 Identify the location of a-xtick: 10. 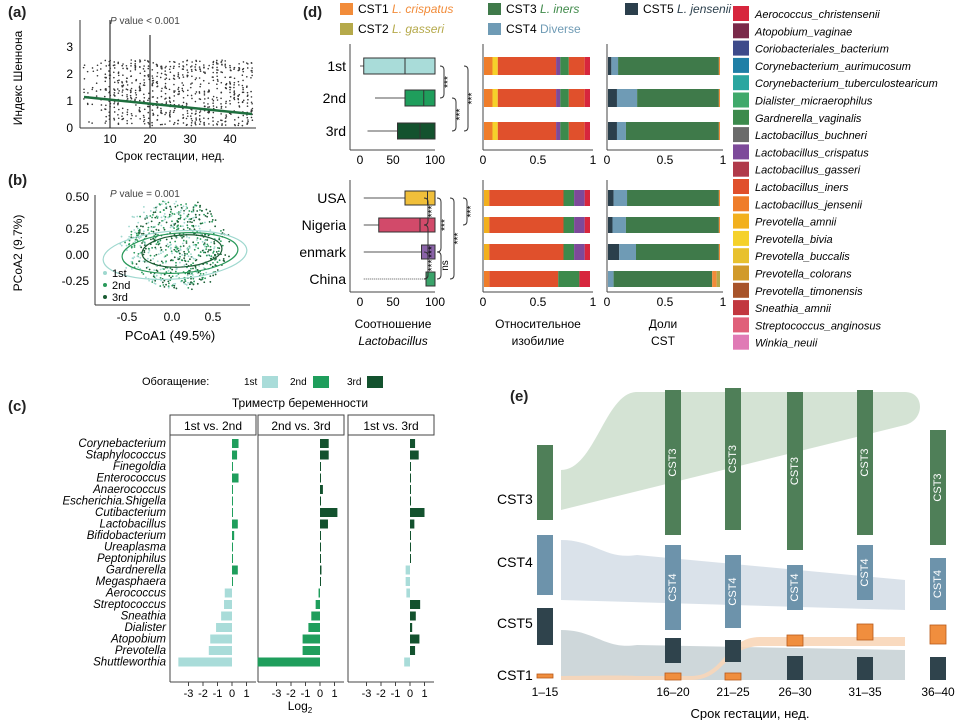
(110, 139).